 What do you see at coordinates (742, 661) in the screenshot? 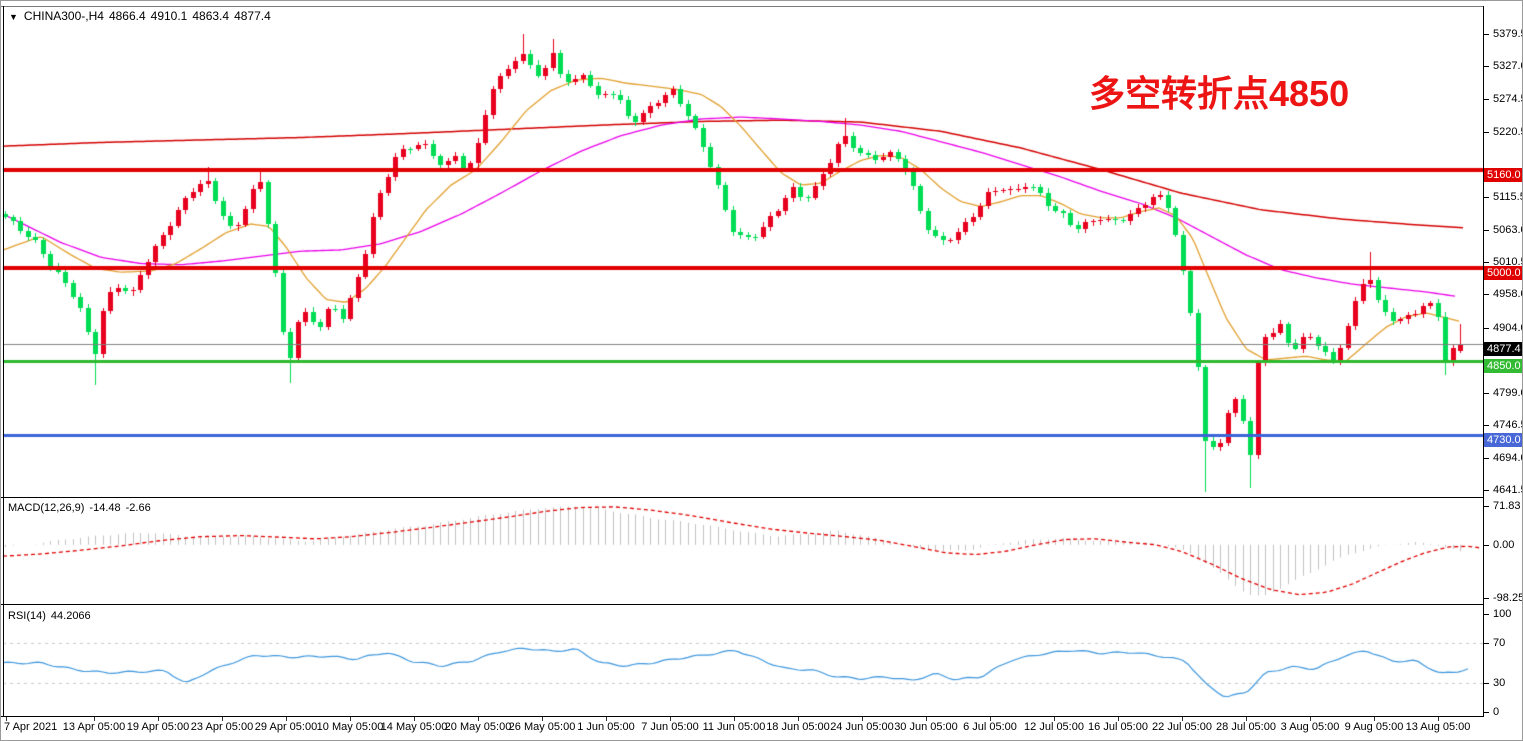
I see `rsi-panel-canvas` at bounding box center [742, 661].